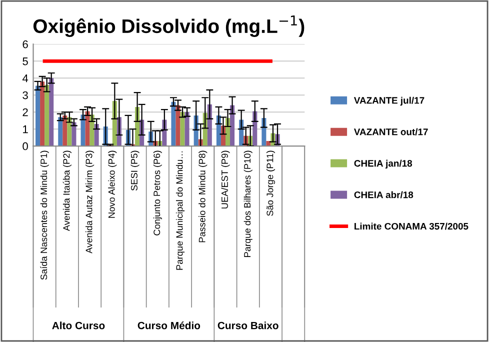 The height and width of the screenshot is (342, 489). I want to click on legend-label: VAZANTE jul/17, so click(389, 101).